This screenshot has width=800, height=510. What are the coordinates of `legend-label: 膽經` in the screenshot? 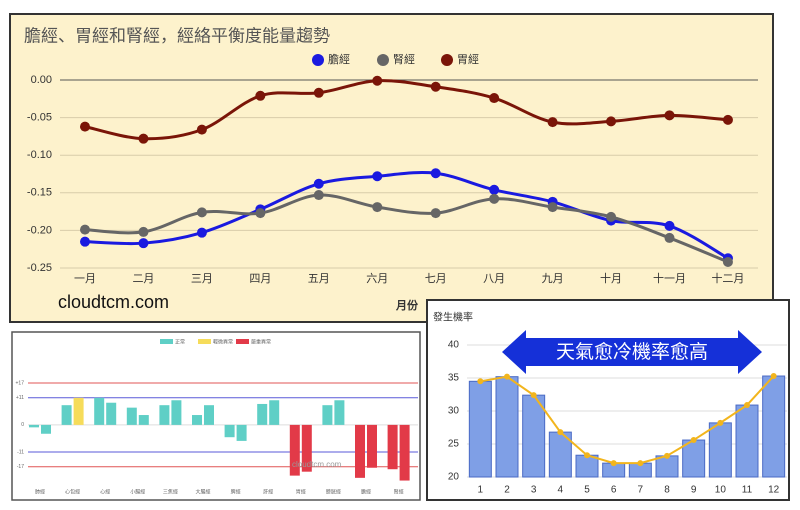 It's located at (339, 59).